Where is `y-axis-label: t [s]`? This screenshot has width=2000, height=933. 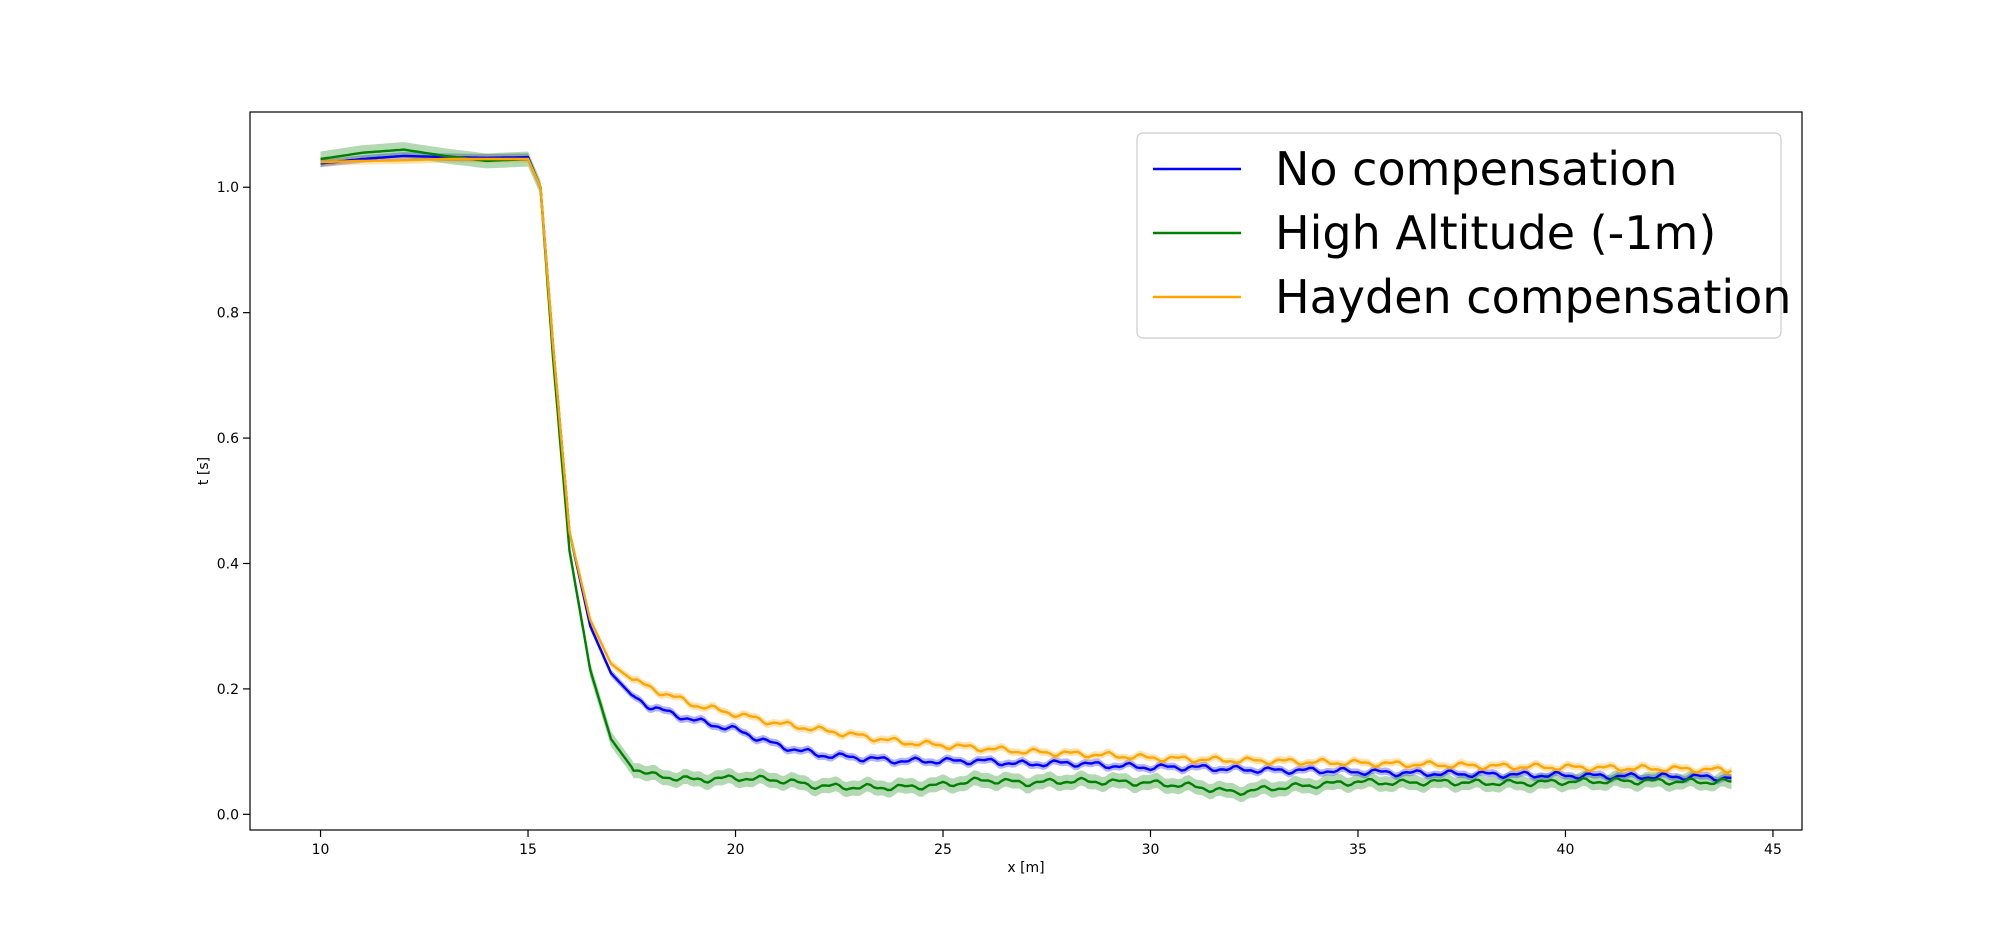
y-axis-label: t [s] is located at coordinates (204, 471).